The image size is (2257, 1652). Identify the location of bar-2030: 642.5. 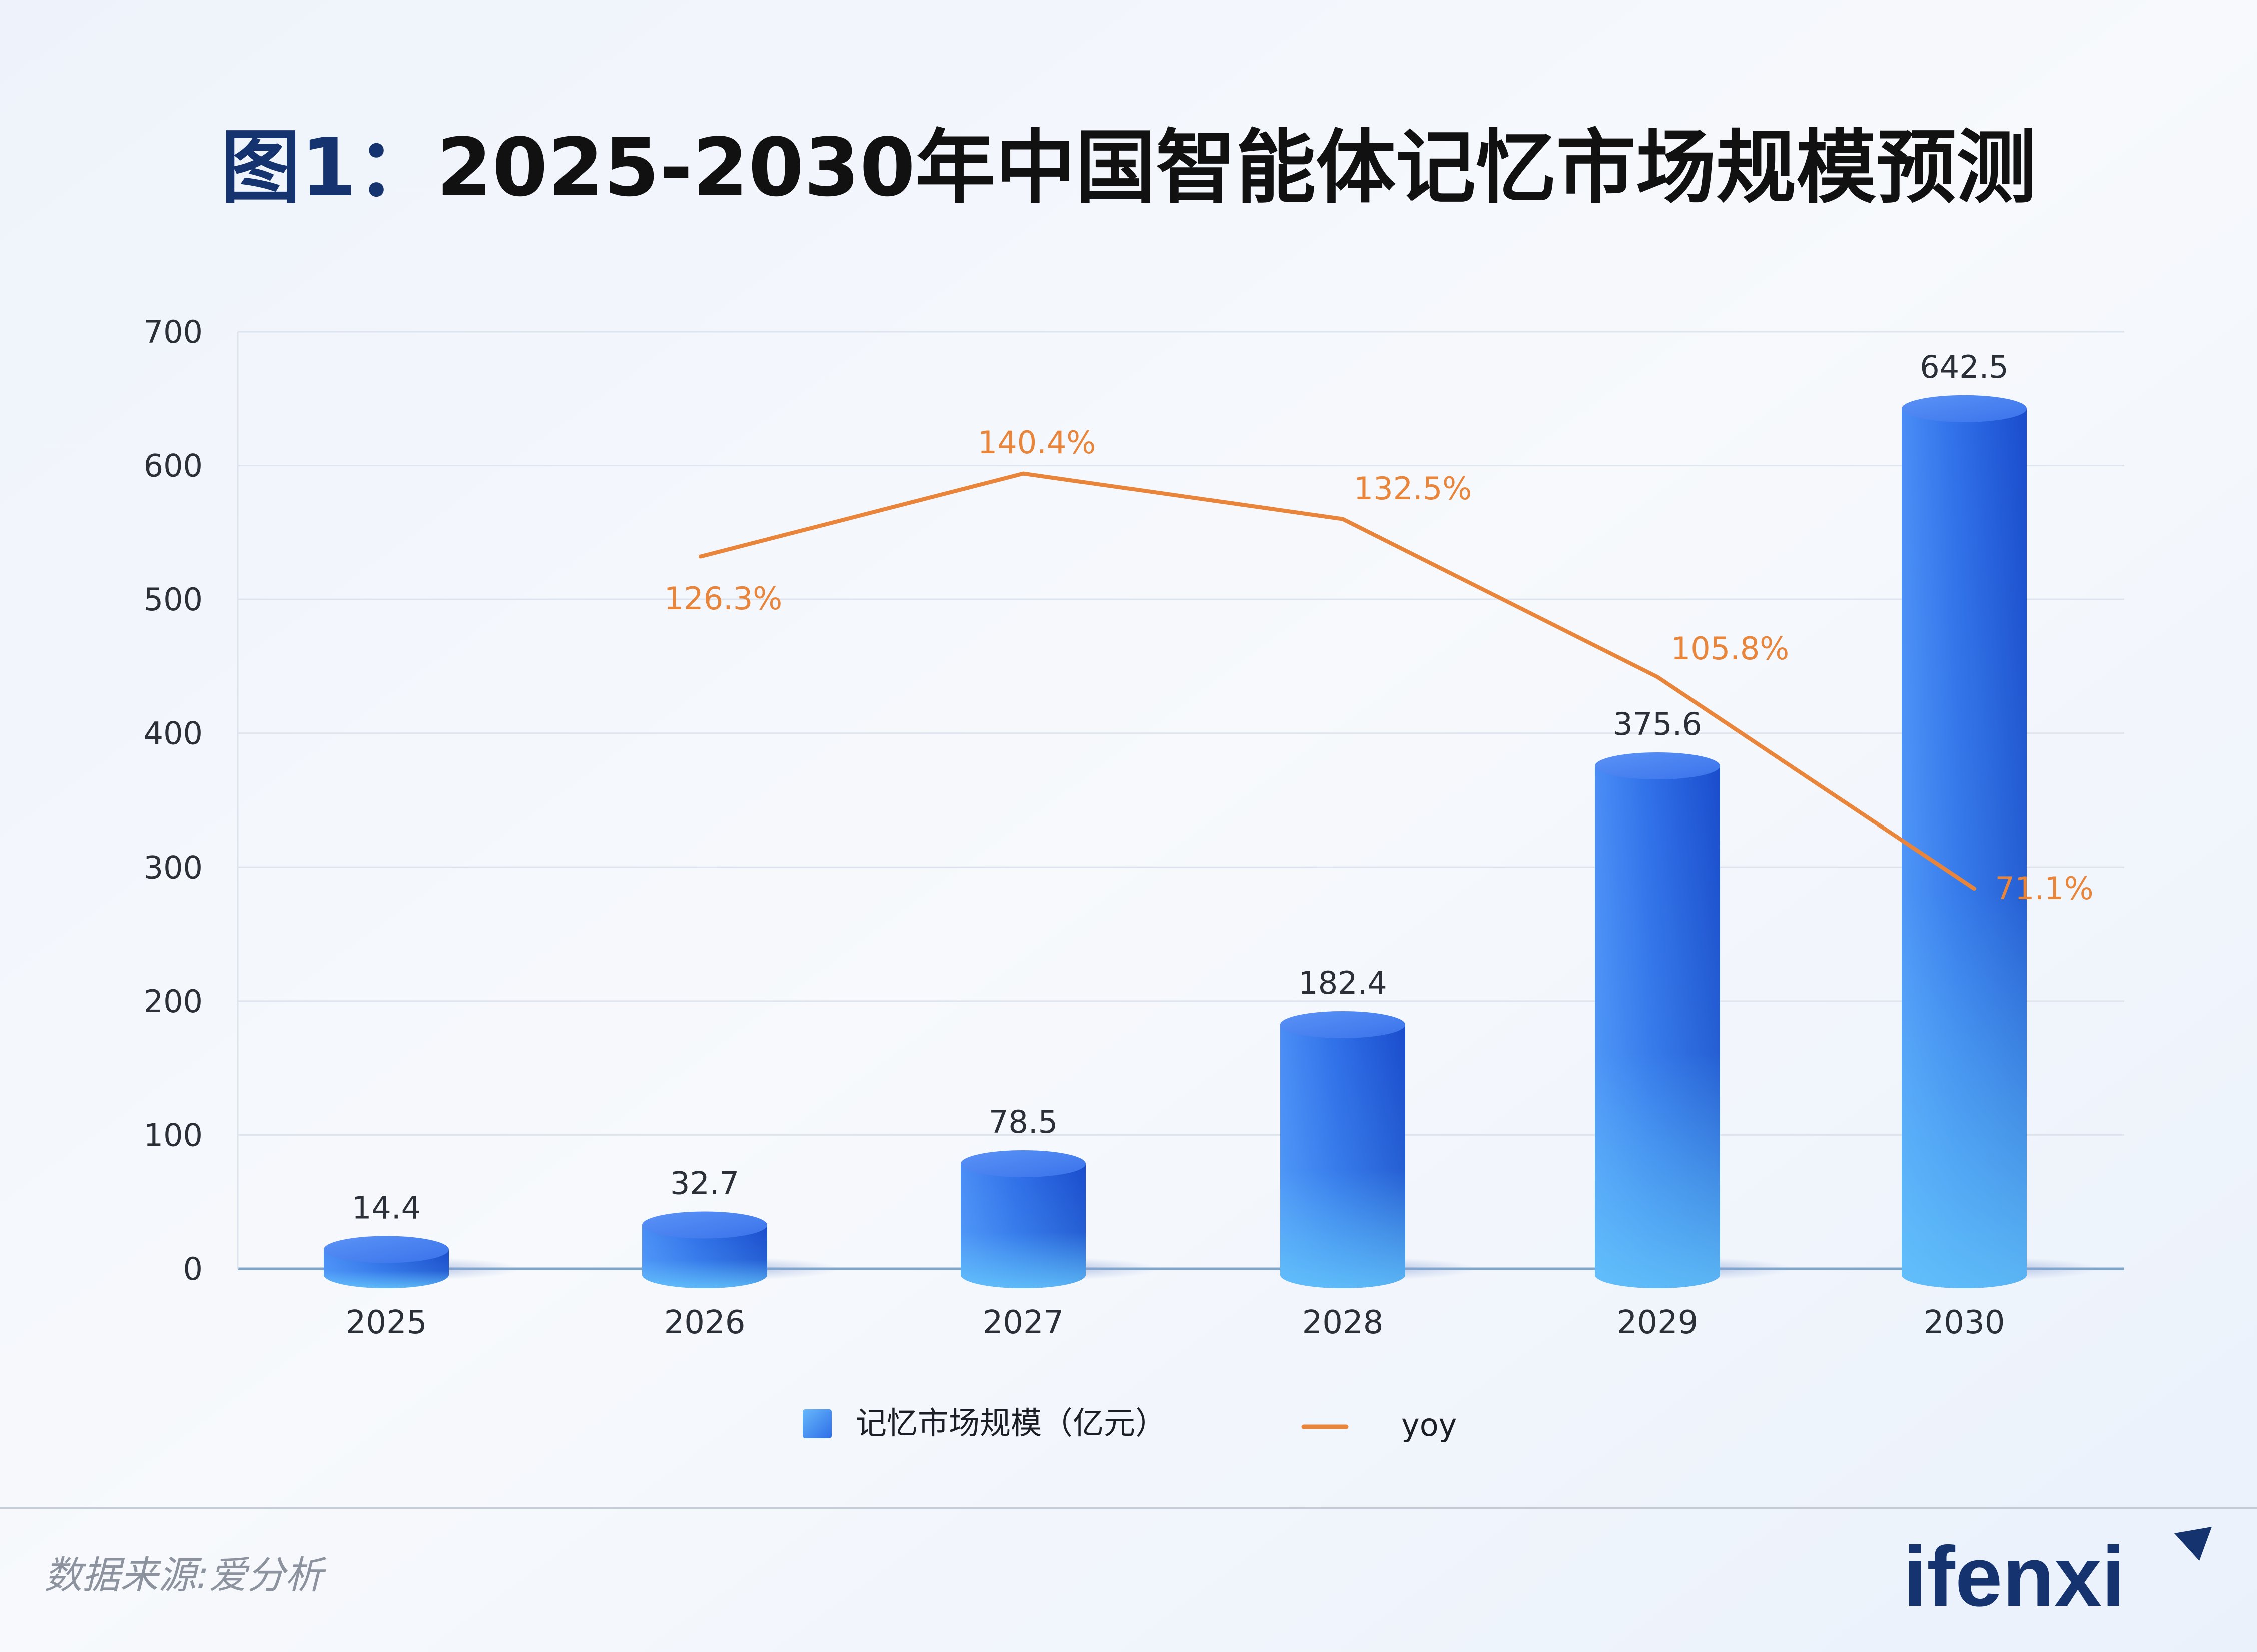
(2000, 819).